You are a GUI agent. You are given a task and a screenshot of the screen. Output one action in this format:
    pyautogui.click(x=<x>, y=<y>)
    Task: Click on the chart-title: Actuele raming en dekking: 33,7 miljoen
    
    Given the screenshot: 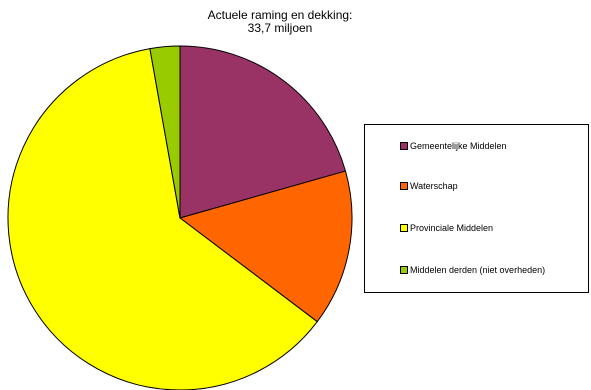 What is the action you would take?
    pyautogui.click(x=280, y=22)
    